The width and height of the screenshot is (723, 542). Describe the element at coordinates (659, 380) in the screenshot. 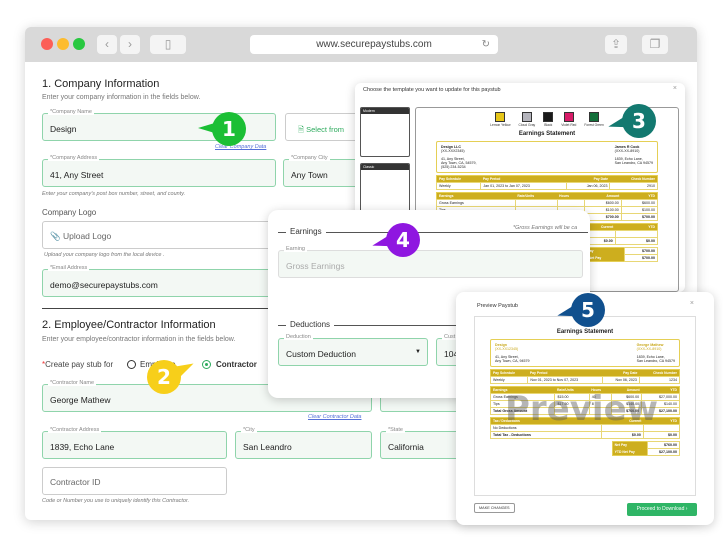

I see `table-cell: 1234` at that location.